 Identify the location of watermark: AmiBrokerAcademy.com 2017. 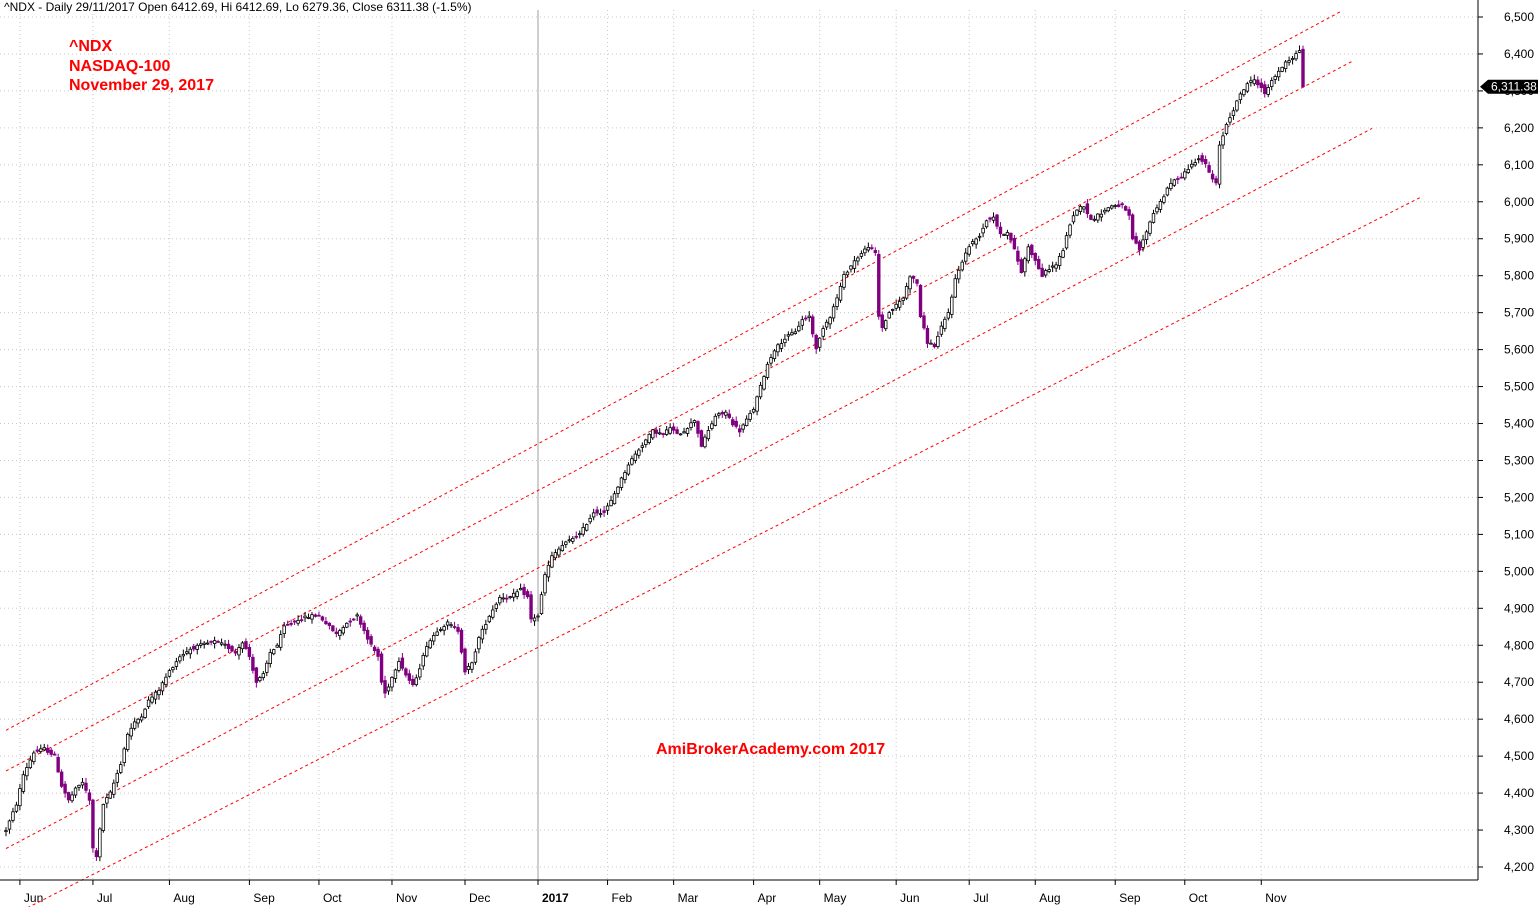
(771, 749).